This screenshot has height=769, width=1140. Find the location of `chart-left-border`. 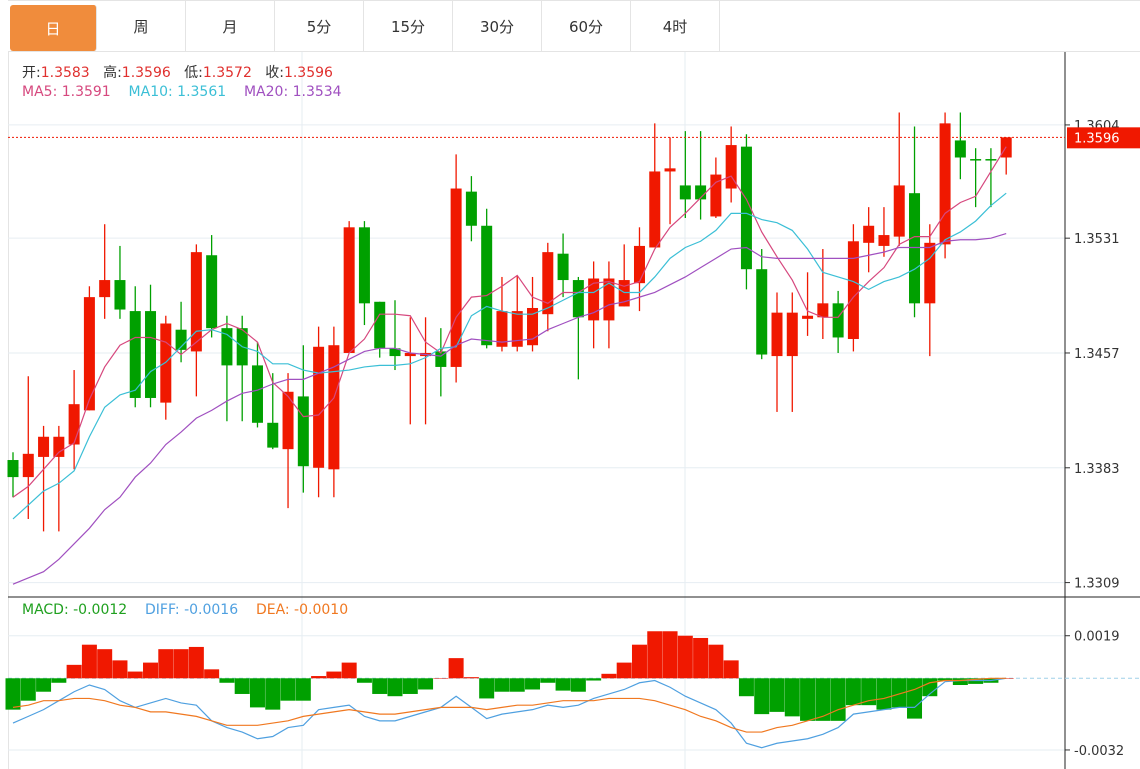

chart-left-border is located at coordinates (8, 410).